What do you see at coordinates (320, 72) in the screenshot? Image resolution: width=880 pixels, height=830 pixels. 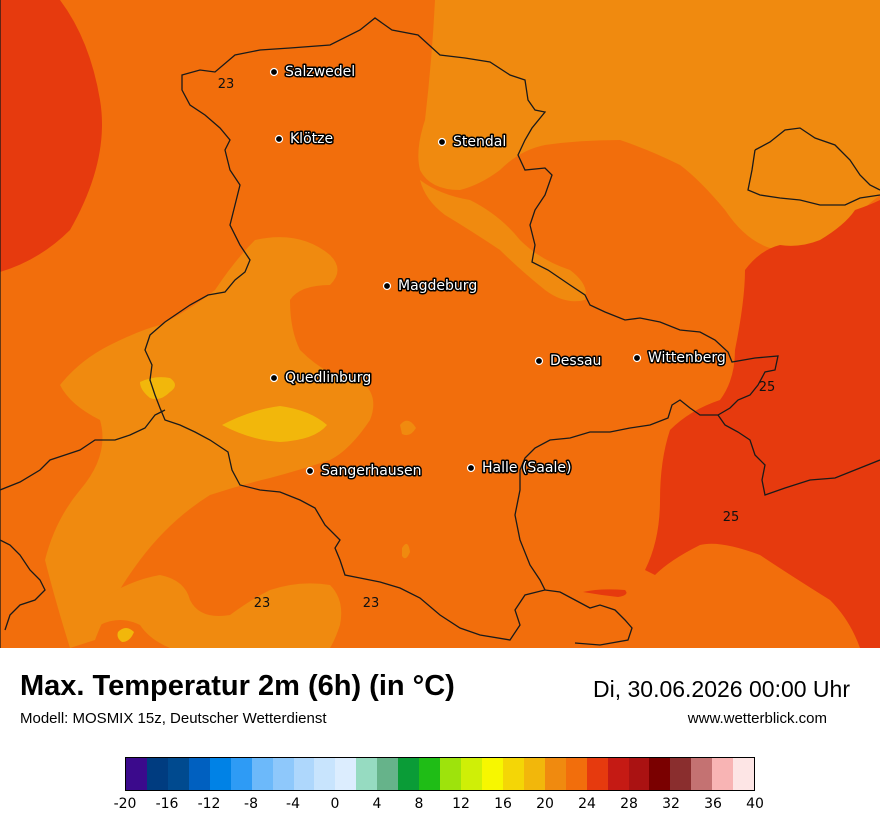 I see `city-label: Salzwedel` at bounding box center [320, 72].